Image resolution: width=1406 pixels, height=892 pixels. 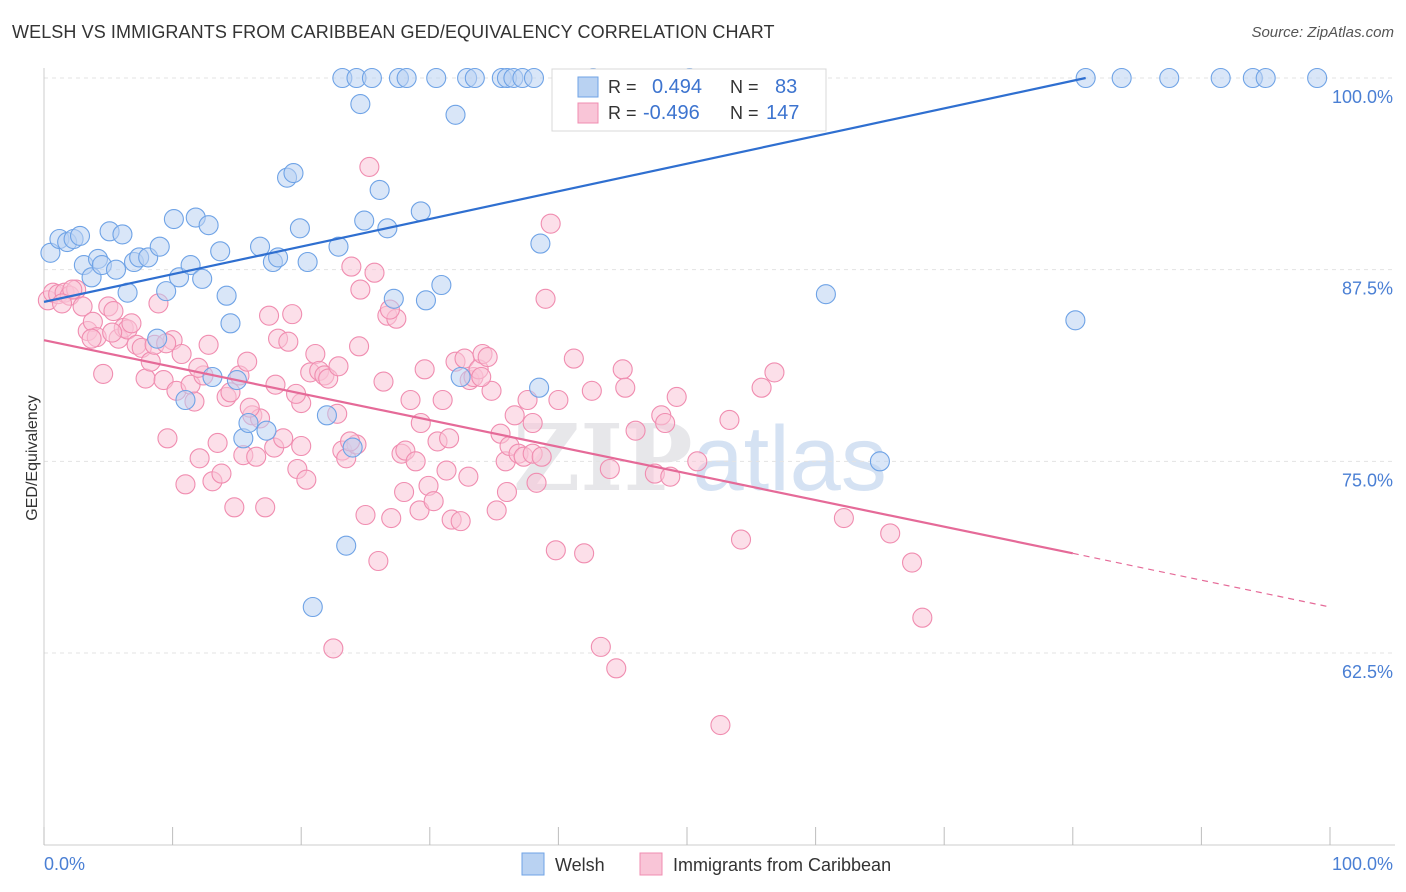 What do you see at coordinates (1322, 32) in the screenshot?
I see `chart-source: Source: ZipAtlas.com` at bounding box center [1322, 32].